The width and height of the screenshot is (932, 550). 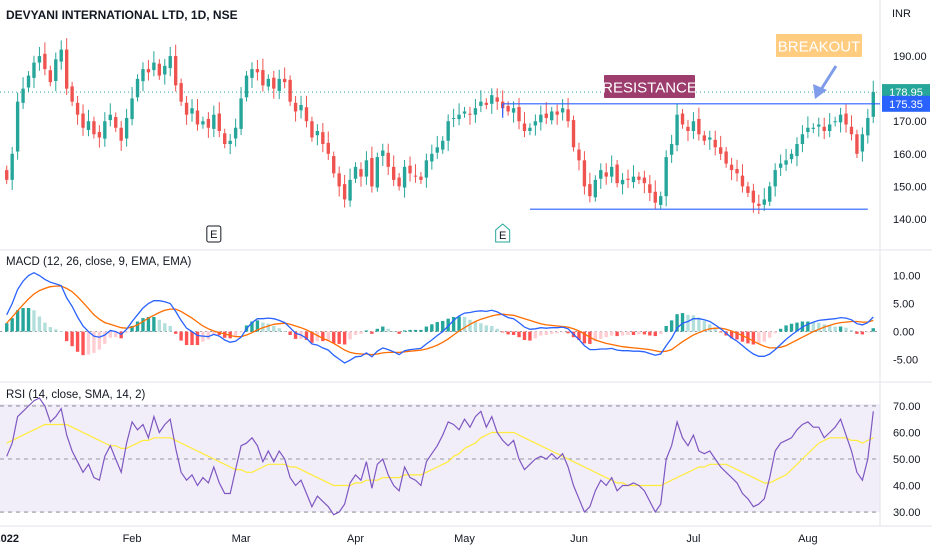 I want to click on time-axis-tick-label: Aug, so click(x=808, y=539).